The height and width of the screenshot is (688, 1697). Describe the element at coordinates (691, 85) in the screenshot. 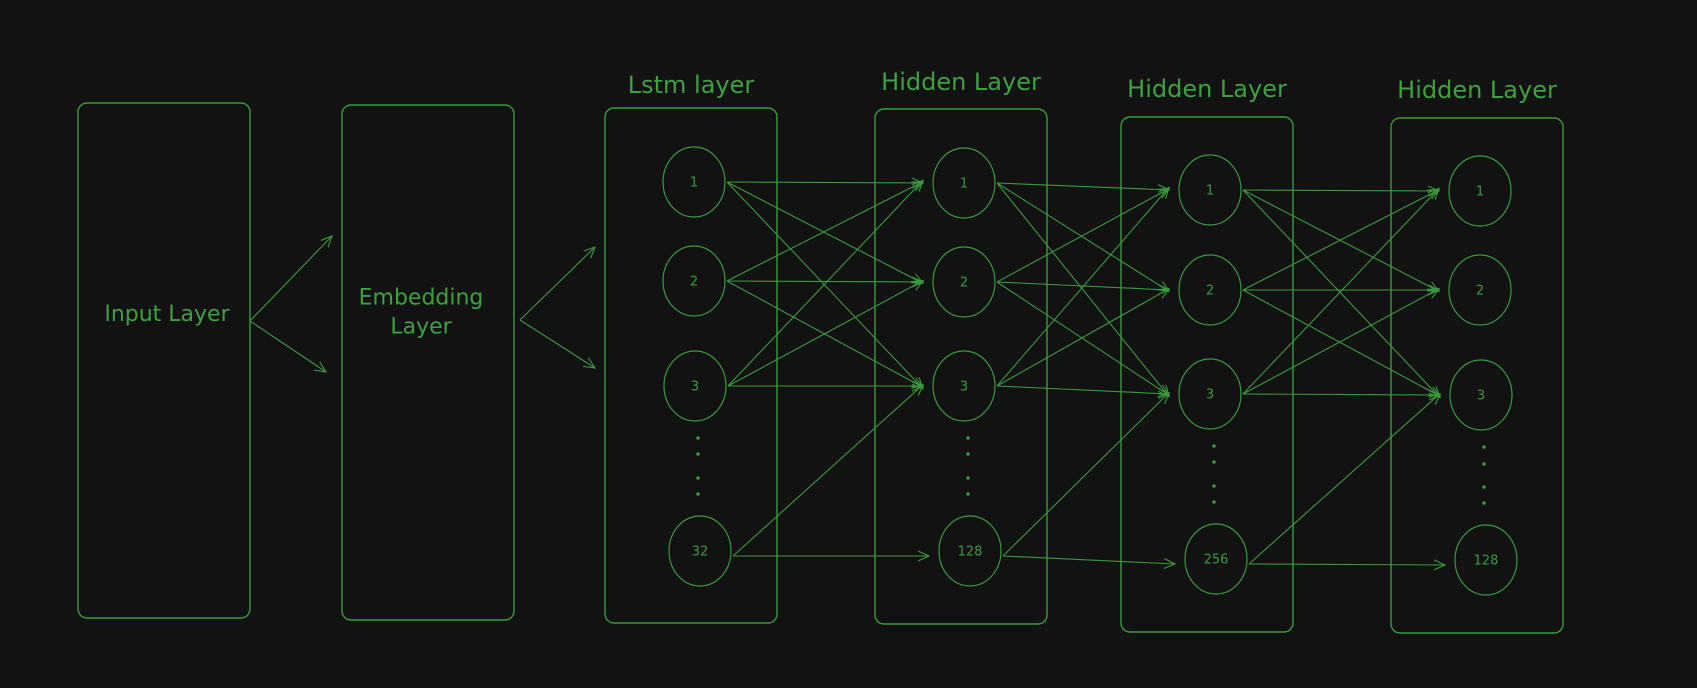

I see `layer-title-lstm: Lstm layer` at that location.